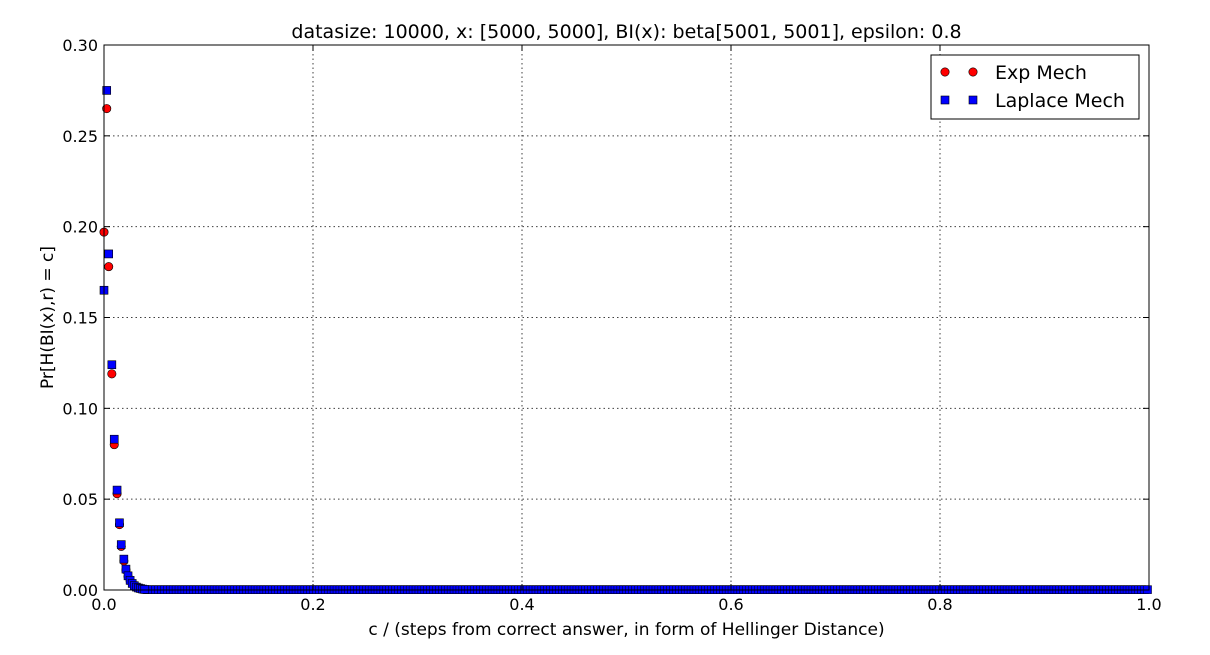 Image resolution: width=1210 pixels, height=655 pixels. I want to click on x-tick-label: 0.0, so click(103, 604).